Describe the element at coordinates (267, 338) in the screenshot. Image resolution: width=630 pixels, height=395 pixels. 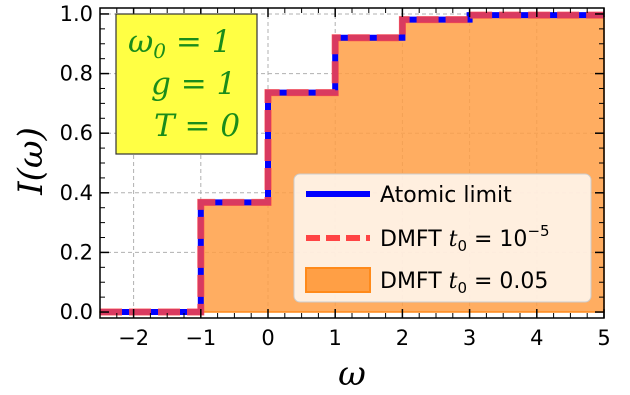
I see `x-tick-label: 0` at that location.